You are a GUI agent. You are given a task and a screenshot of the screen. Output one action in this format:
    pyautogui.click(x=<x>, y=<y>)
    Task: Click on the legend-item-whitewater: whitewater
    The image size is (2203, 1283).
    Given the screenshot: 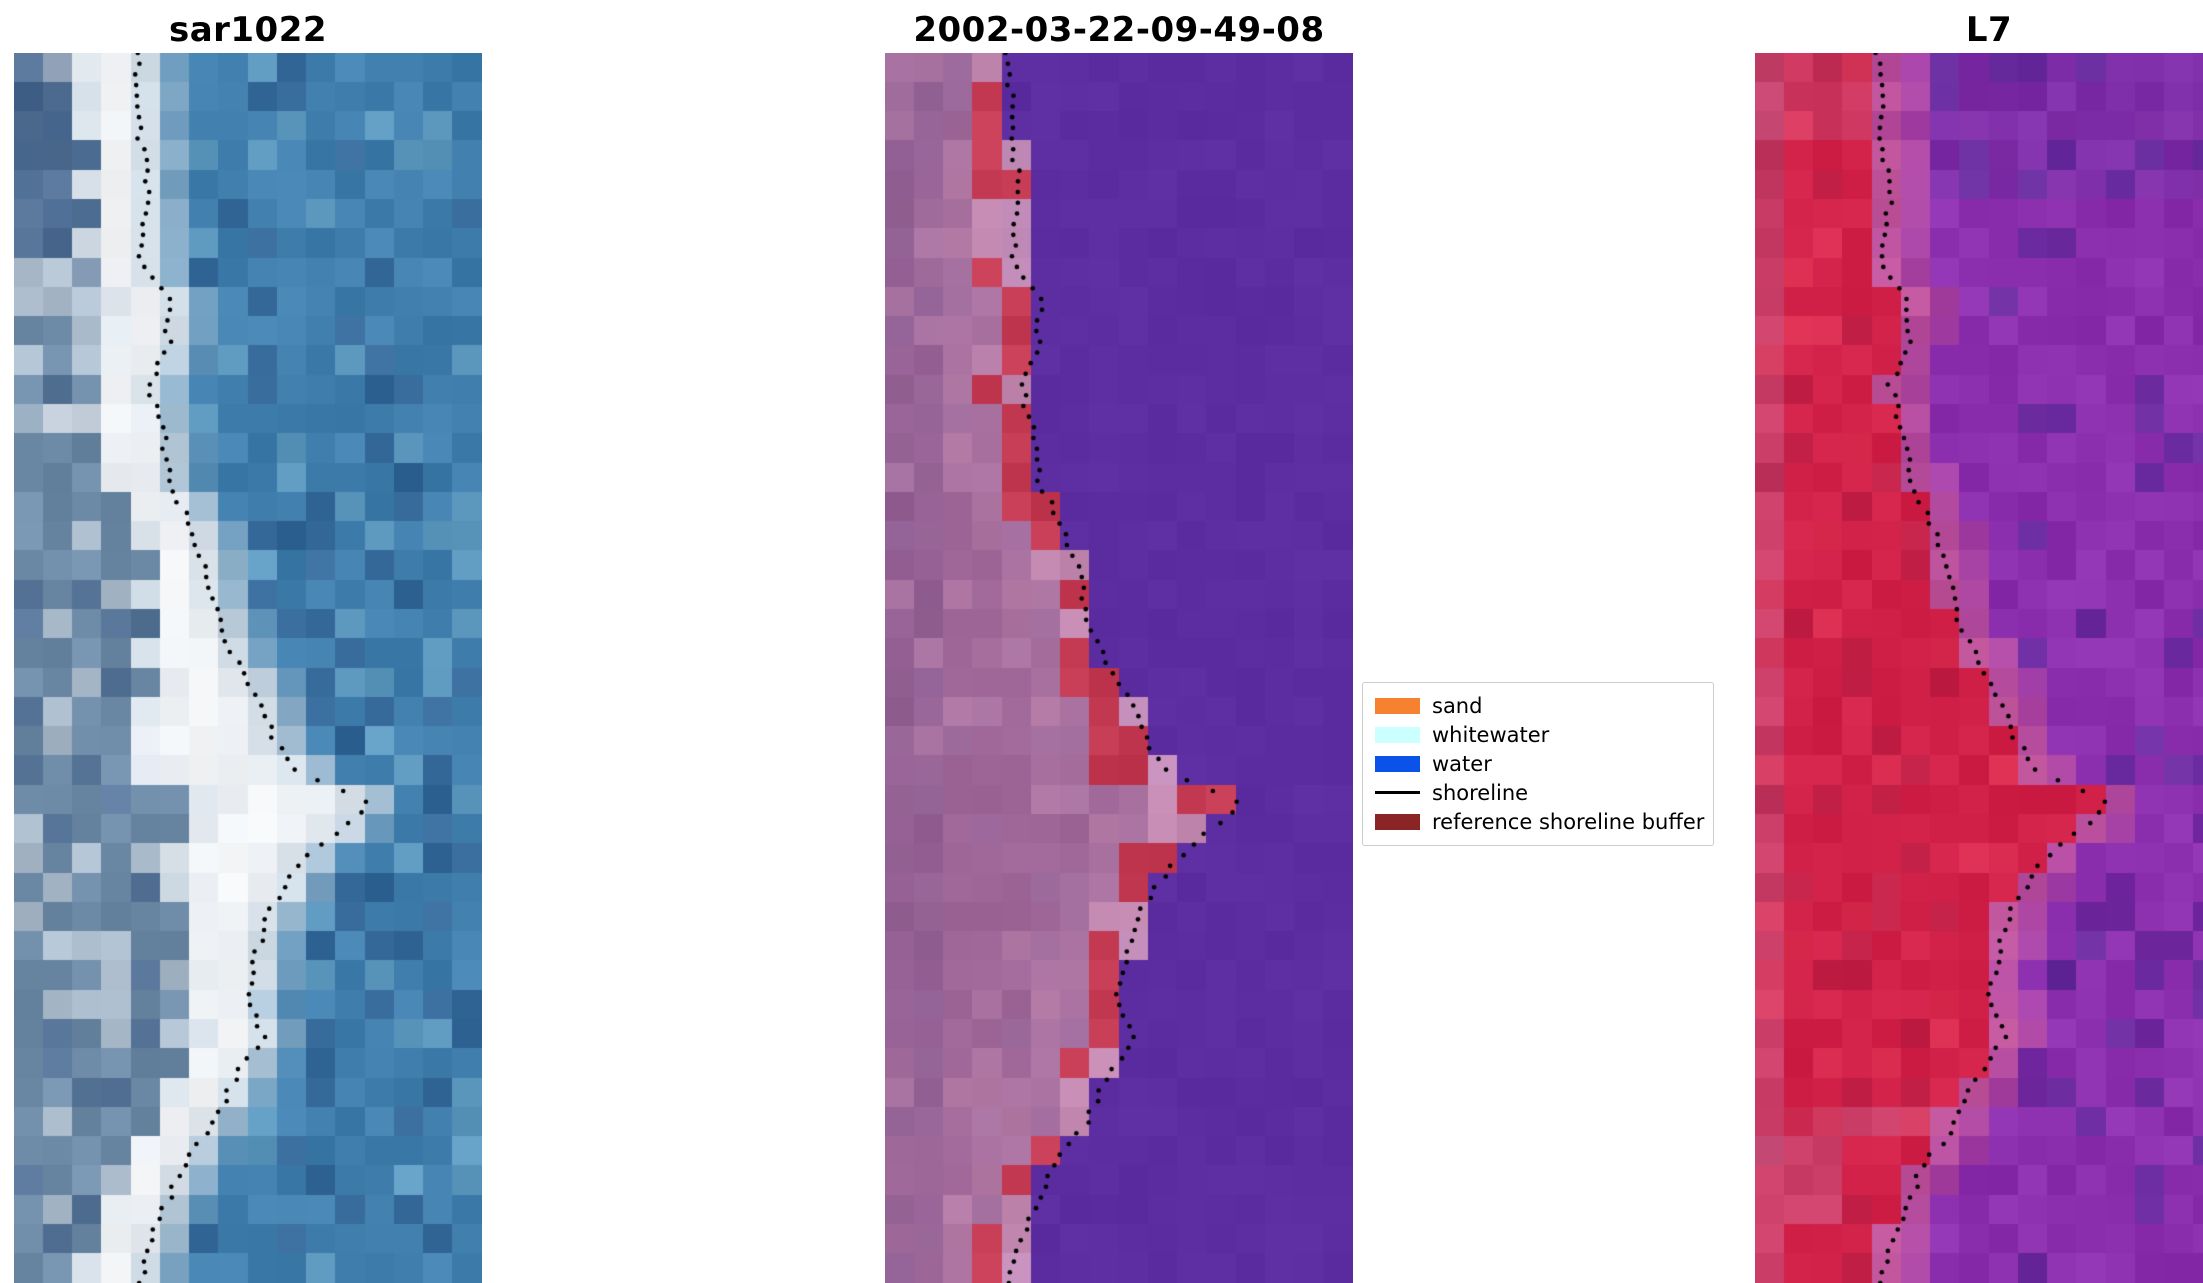 What is the action you would take?
    pyautogui.click(x=1538, y=735)
    